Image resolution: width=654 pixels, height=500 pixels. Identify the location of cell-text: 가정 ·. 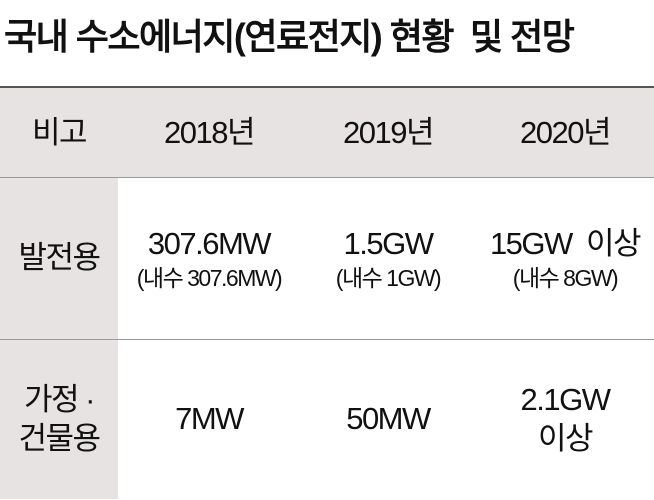
(59, 399).